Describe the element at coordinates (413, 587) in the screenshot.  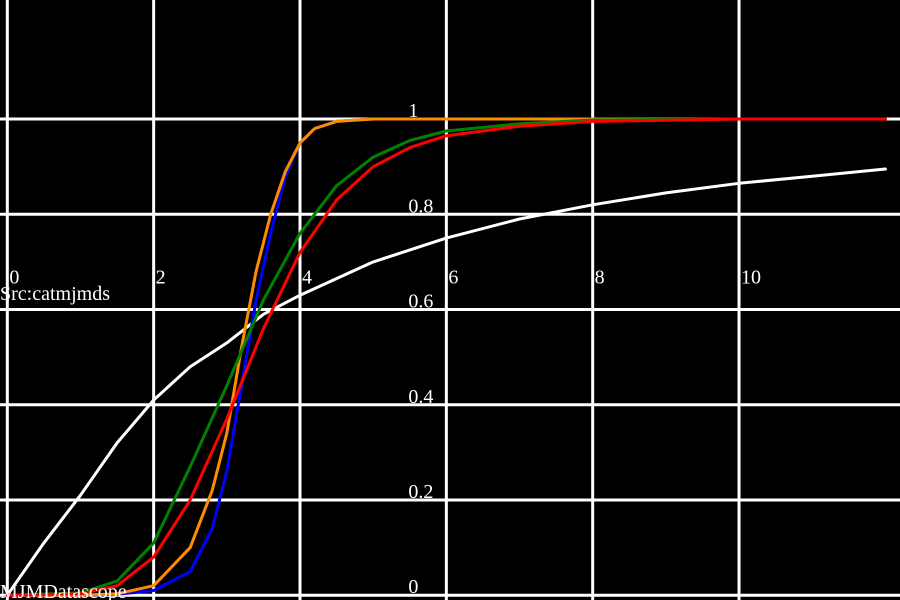
I see `y-tick-label: 0` at that location.